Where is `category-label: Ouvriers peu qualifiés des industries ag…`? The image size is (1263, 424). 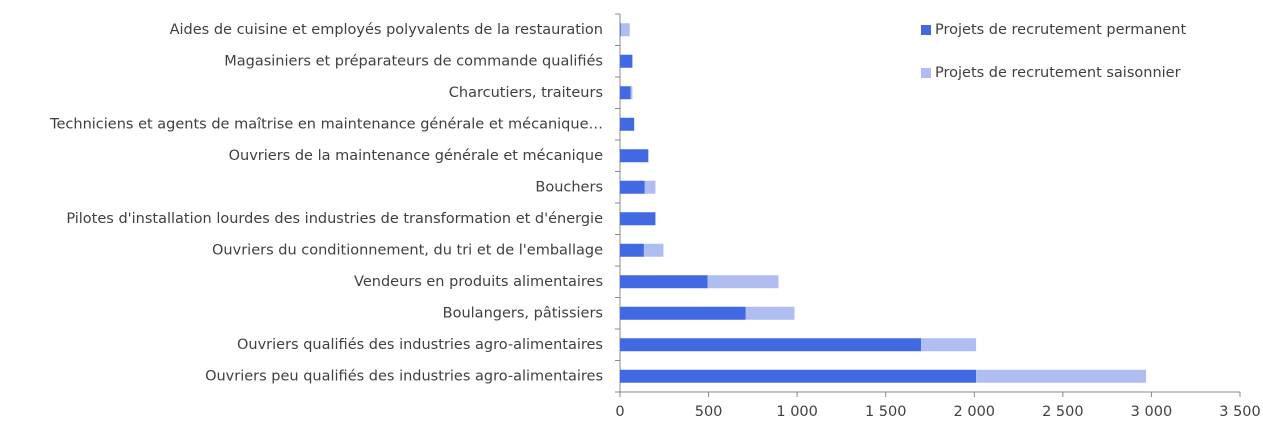 category-label: Ouvriers peu qualifiés des industries ag… is located at coordinates (404, 376).